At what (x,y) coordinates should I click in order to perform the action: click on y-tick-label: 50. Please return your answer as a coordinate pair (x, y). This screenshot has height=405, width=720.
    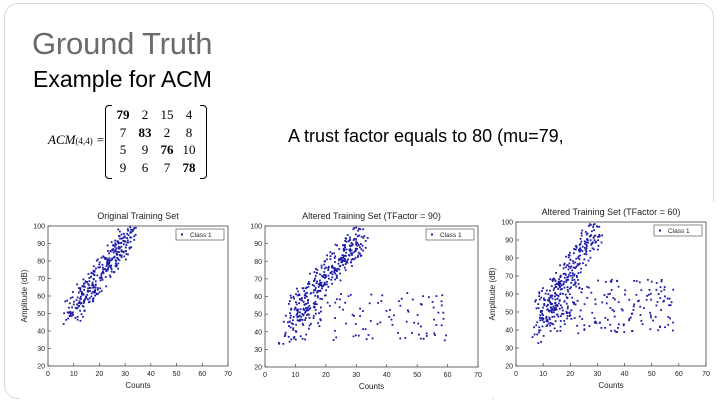
    Looking at the image, I should click on (41, 314).